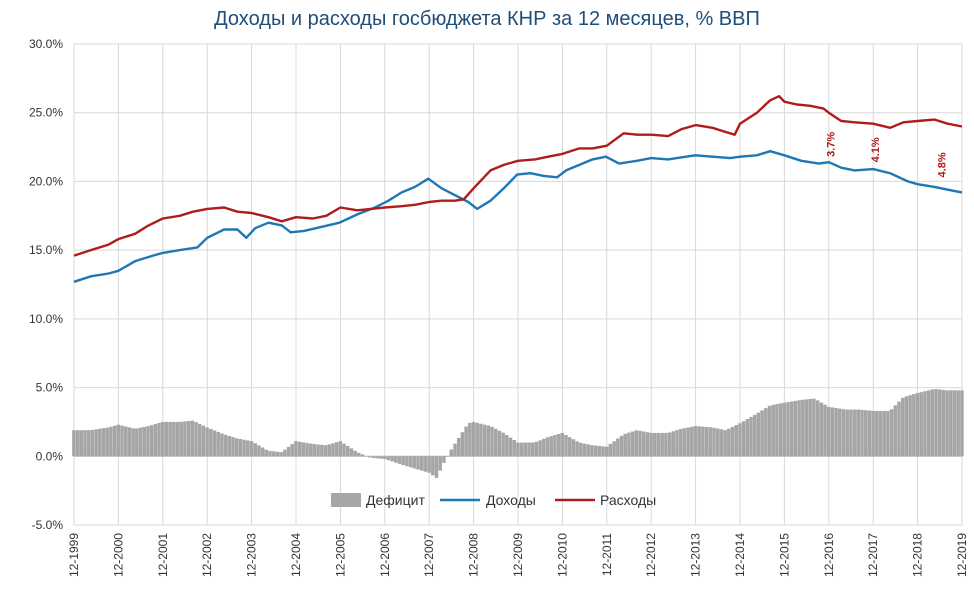  I want to click on deficit-bars, so click(518, 433).